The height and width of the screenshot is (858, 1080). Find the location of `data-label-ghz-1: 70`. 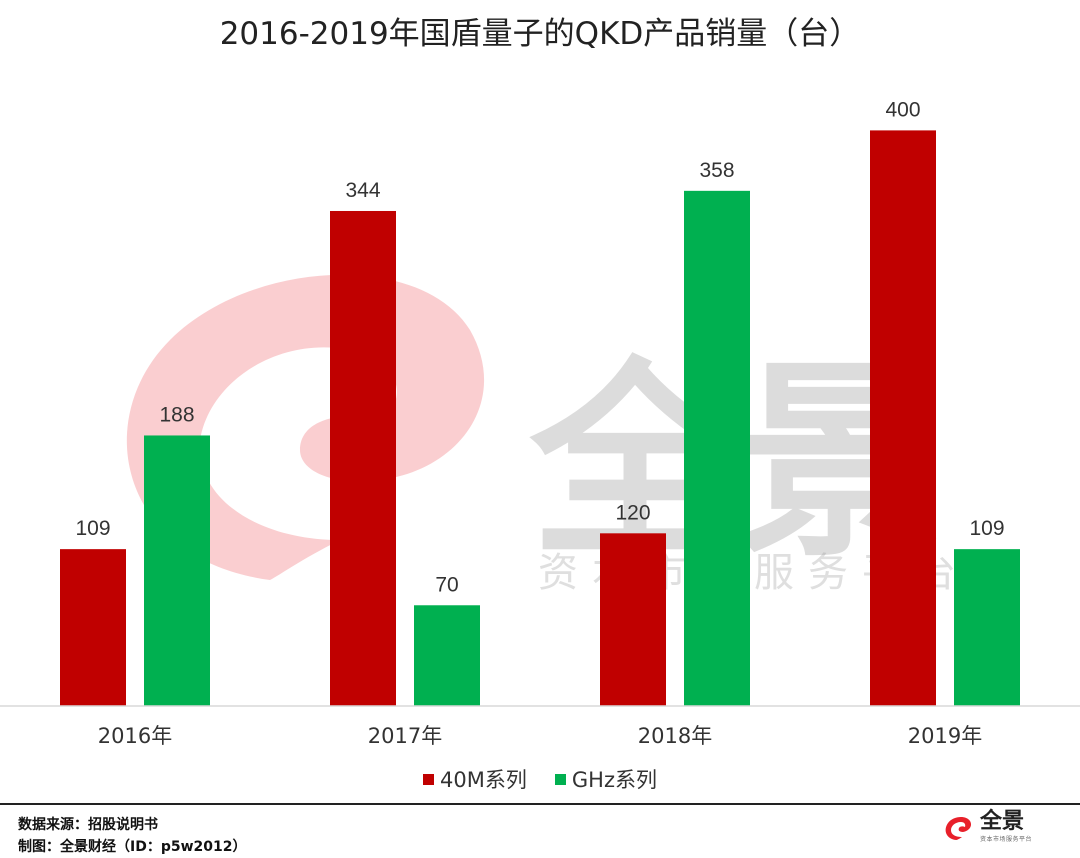

data-label-ghz-1: 70 is located at coordinates (446, 584).